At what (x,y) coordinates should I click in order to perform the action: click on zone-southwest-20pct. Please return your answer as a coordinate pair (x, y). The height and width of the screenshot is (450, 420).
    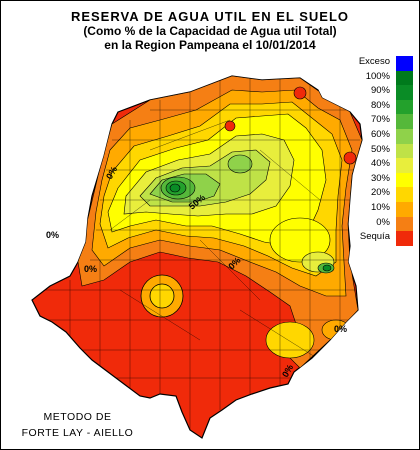
    Looking at the image, I should click on (162, 296).